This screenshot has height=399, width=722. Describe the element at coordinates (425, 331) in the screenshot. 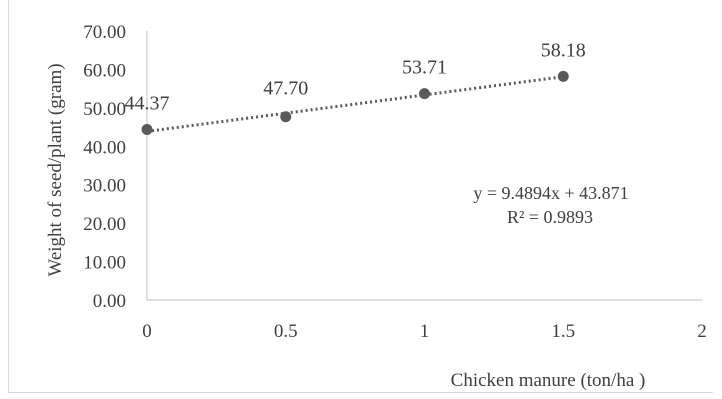

I see `x-tick-label: 1` at that location.